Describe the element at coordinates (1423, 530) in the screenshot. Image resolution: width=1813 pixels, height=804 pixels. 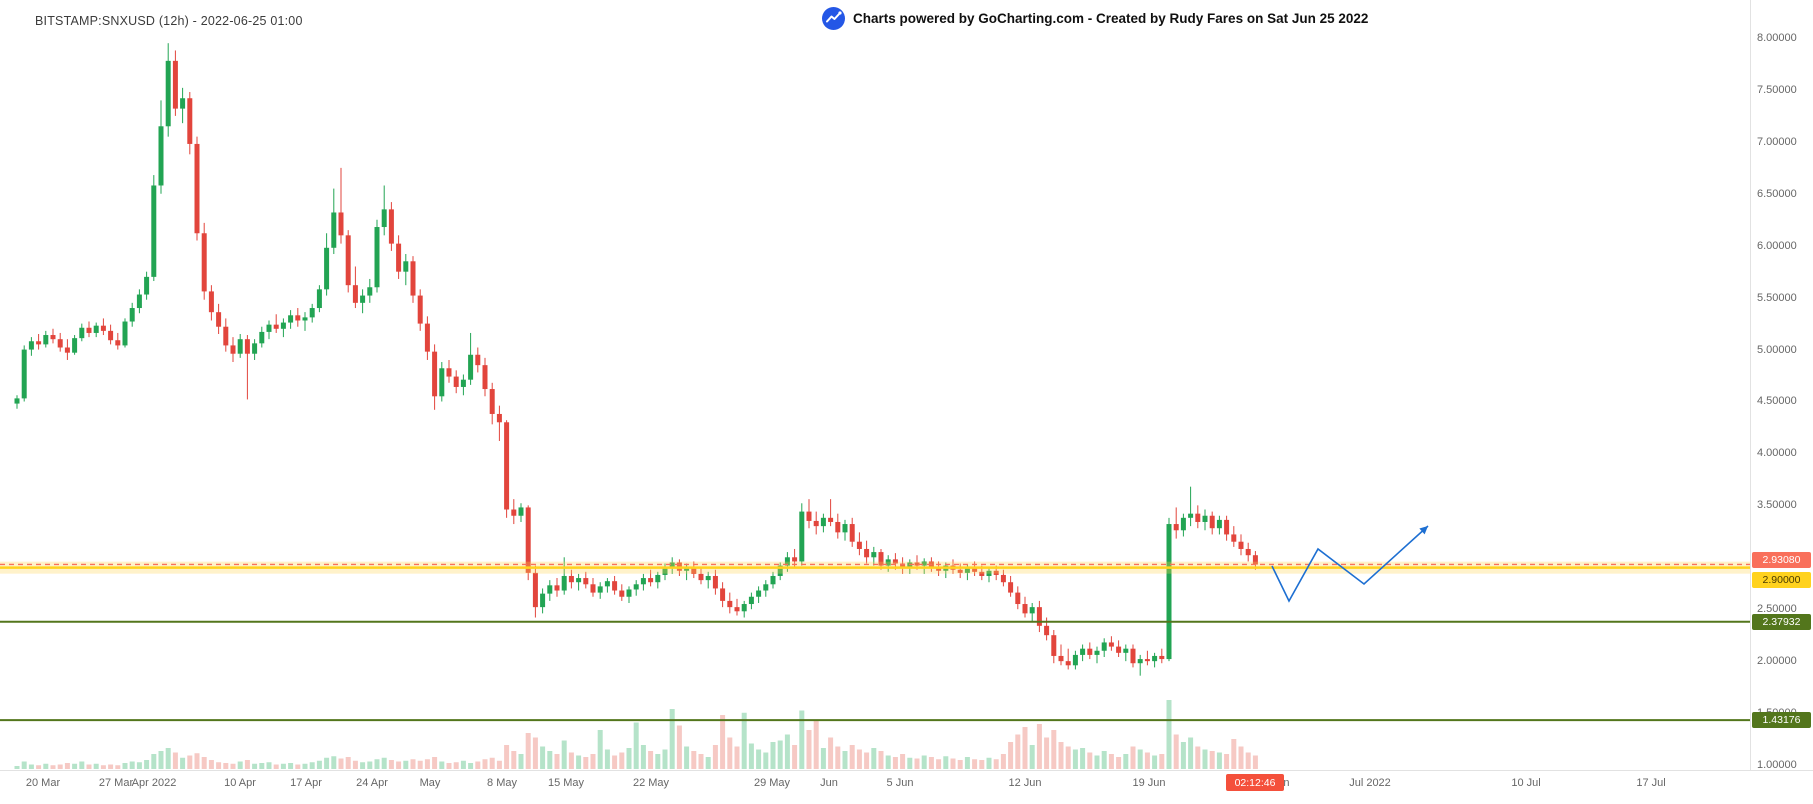
I see `arrow-head` at that location.